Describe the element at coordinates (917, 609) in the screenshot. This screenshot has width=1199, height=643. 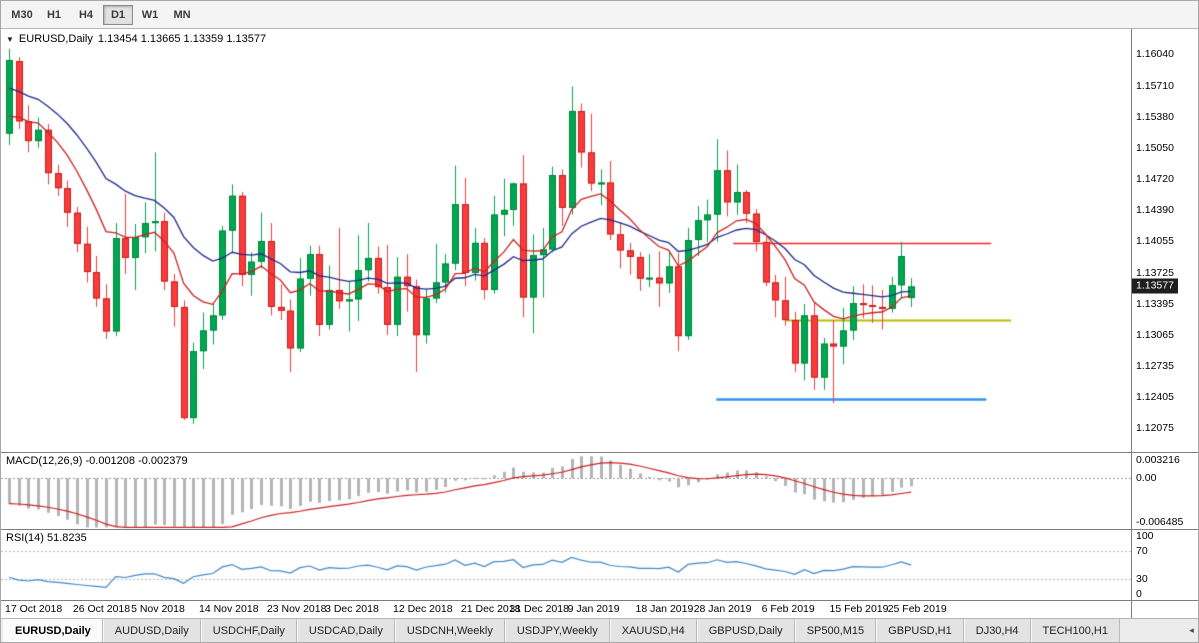
I see `date-label: 25 Feb 2019` at that location.